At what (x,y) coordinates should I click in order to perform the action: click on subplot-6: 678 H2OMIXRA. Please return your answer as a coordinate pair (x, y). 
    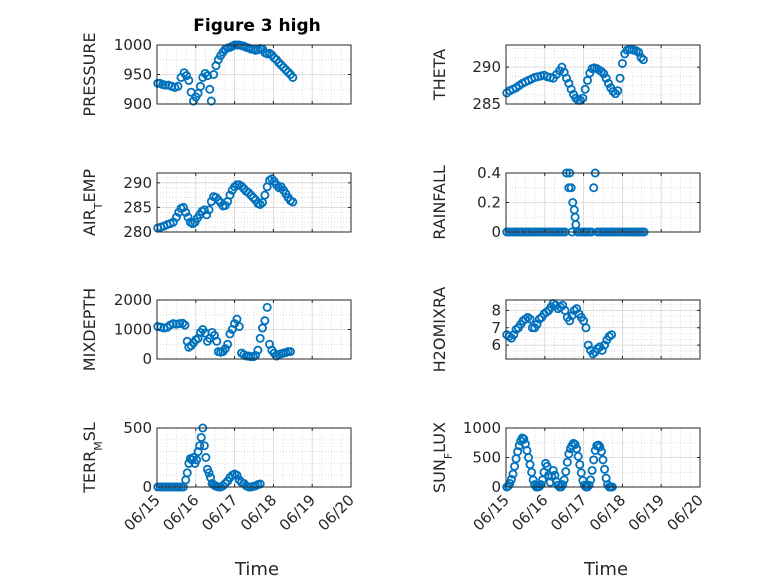
    Looking at the image, I should click on (565, 330).